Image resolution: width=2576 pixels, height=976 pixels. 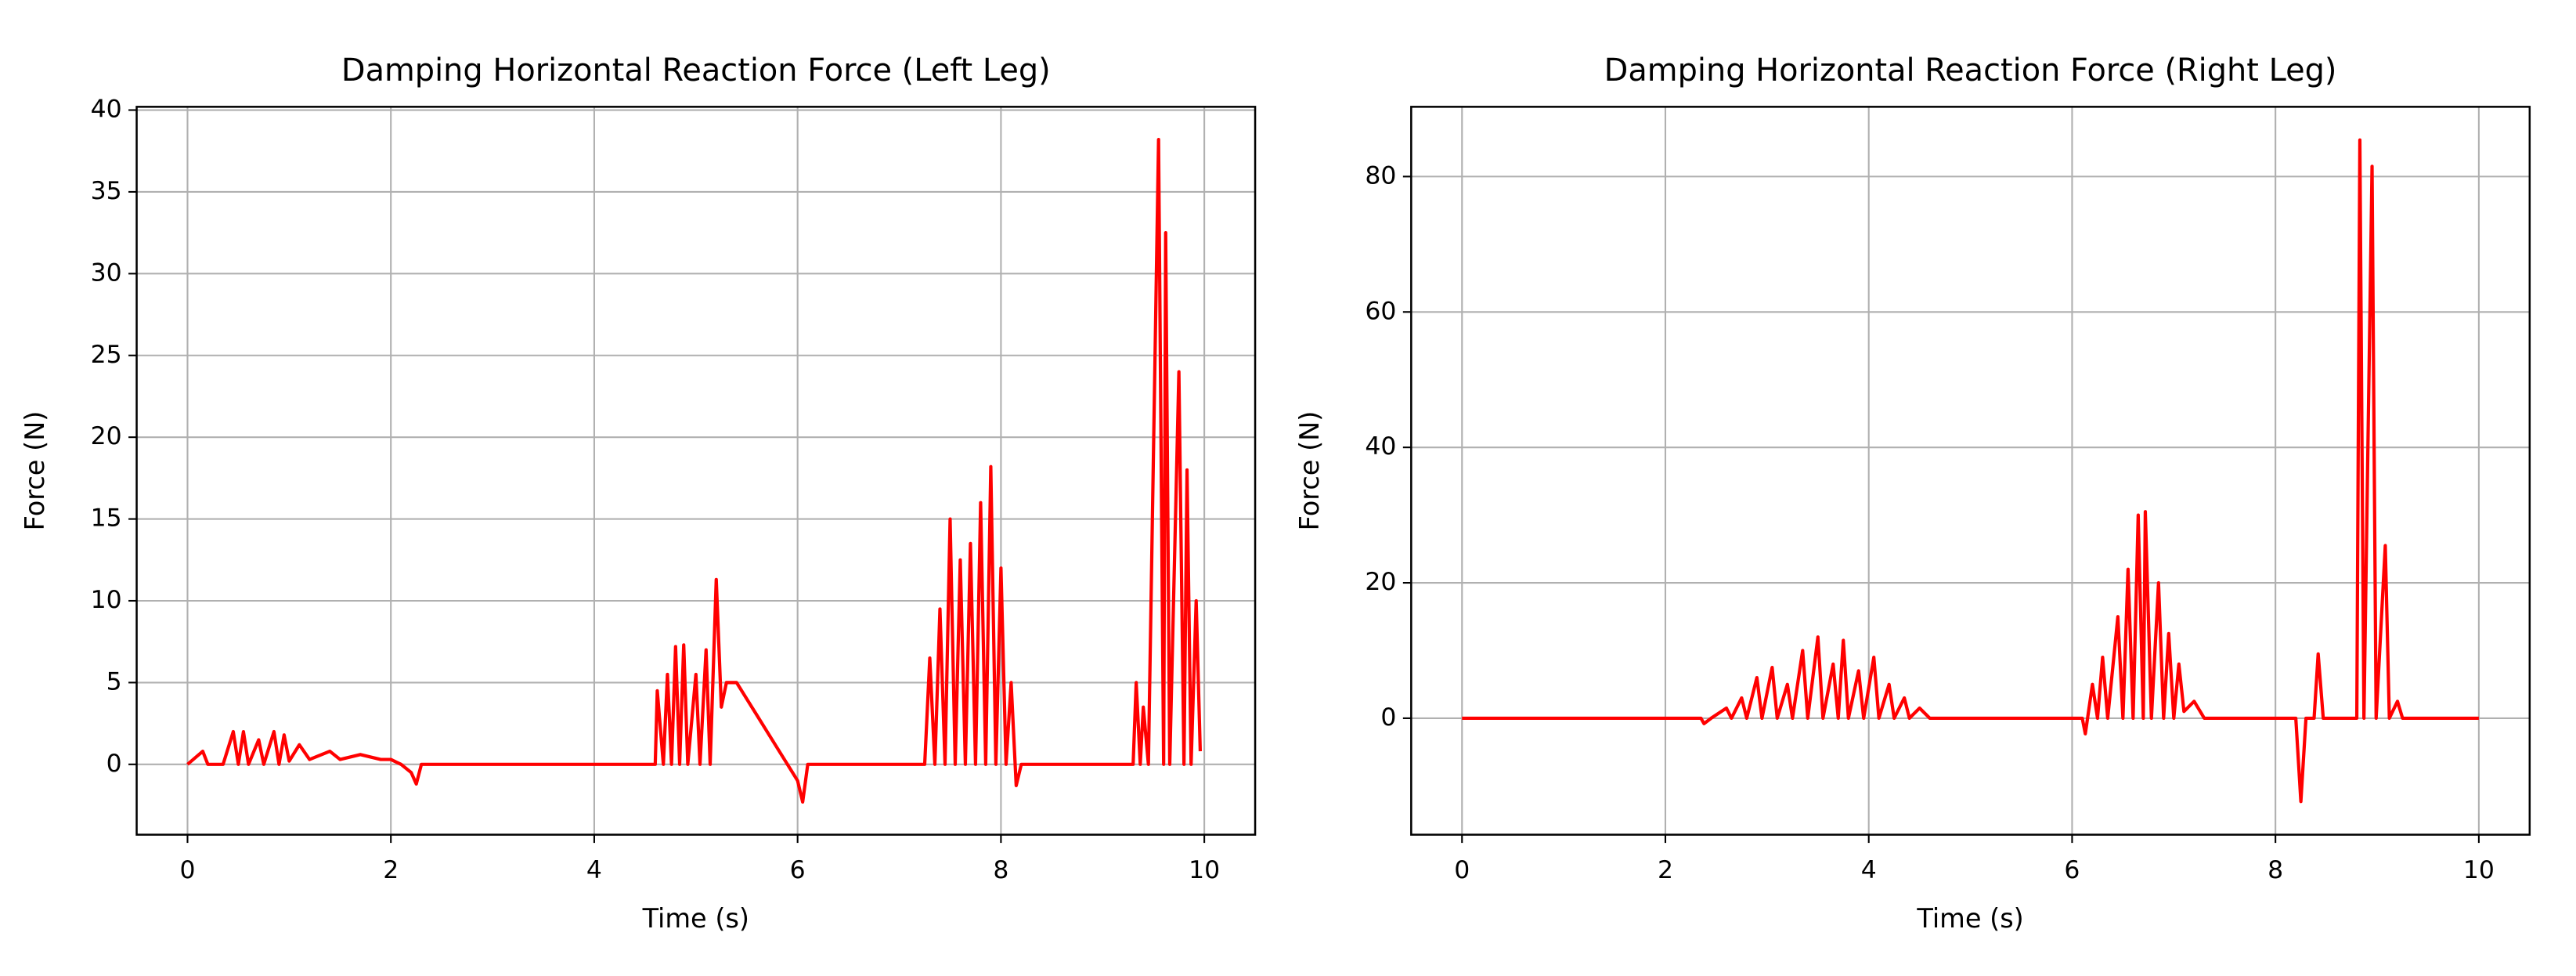 I want to click on y-tick-label: 15, so click(x=106, y=518).